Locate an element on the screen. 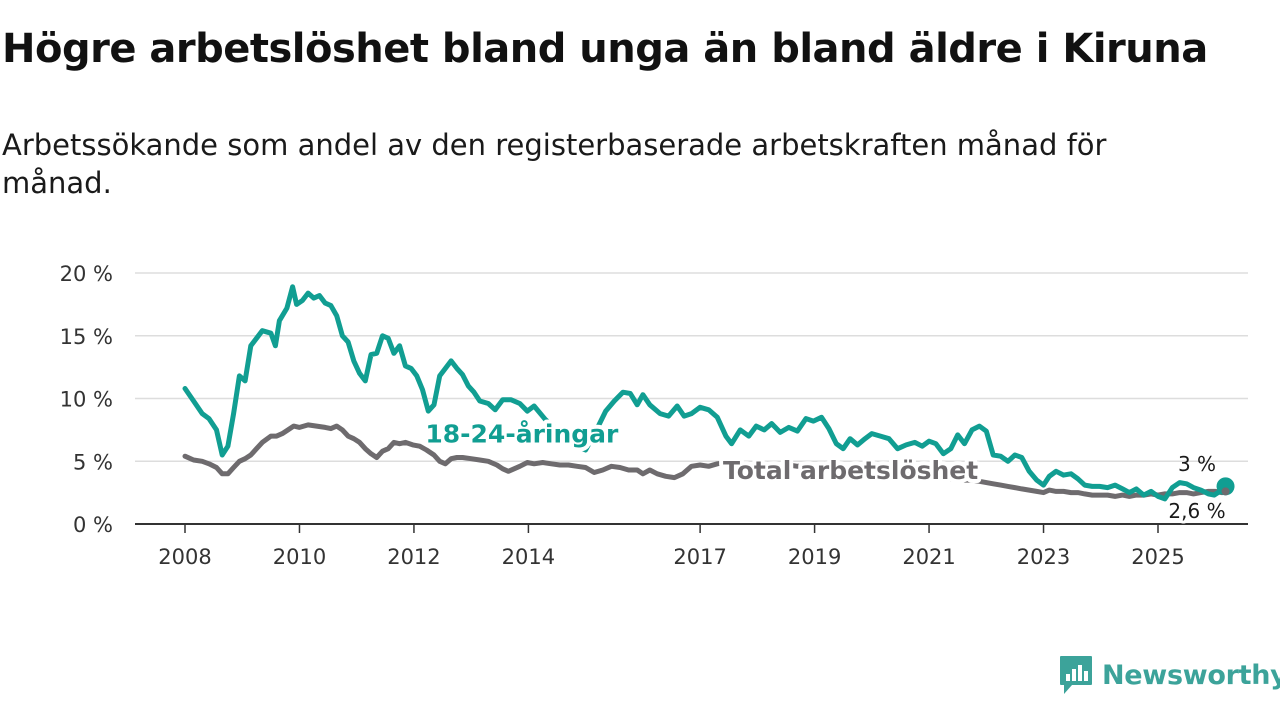 This screenshot has height=720, width=1280. x-tick-label: 2010 is located at coordinates (299, 557).